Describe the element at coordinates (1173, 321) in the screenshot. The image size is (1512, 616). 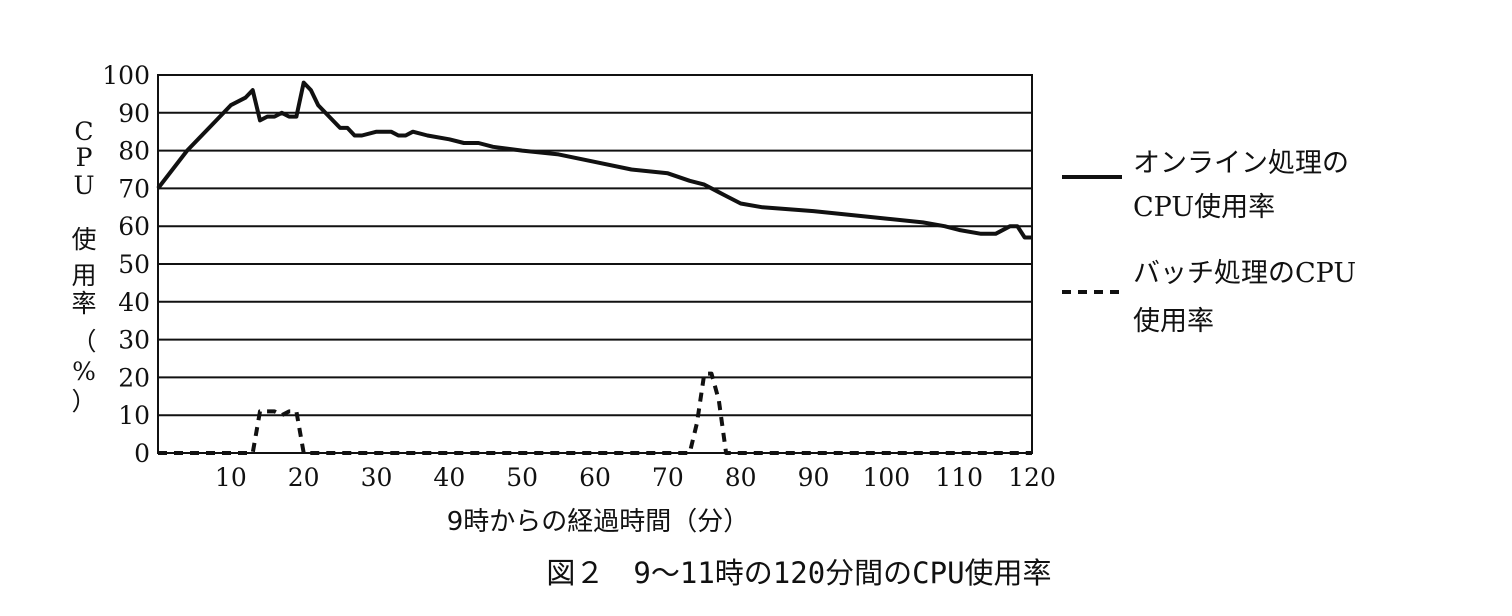
I see `legend-batch-label-line2: 使用率` at that location.